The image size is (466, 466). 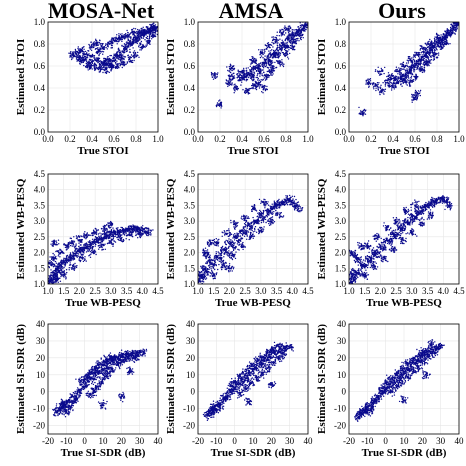 What do you see at coordinates (80, 291) in the screenshot?
I see `x-tick-label: 2.0` at bounding box center [80, 291].